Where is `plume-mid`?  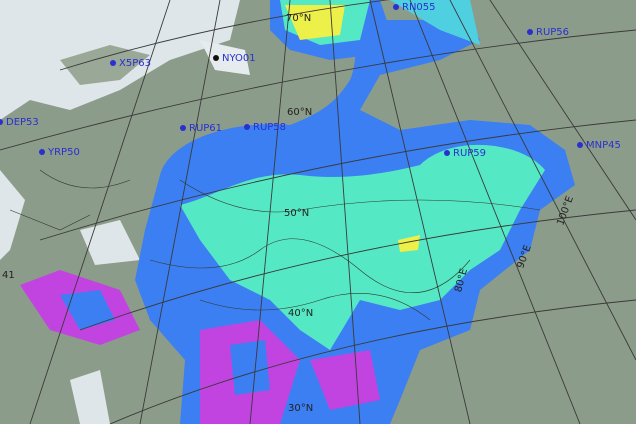 plume-mid is located at coordinates (435, 22).